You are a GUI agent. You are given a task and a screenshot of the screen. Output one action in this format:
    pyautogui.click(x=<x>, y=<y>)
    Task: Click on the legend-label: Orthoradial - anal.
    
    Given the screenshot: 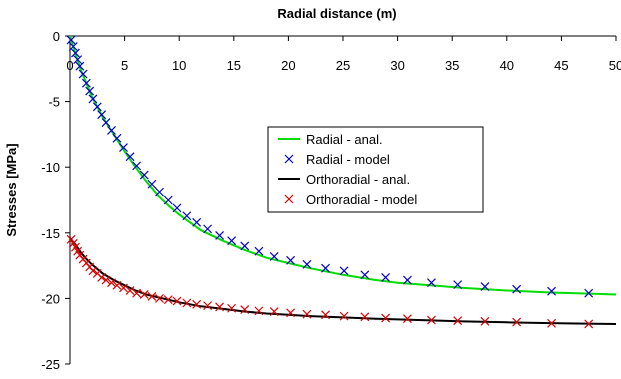 What is the action you would take?
    pyautogui.click(x=358, y=179)
    